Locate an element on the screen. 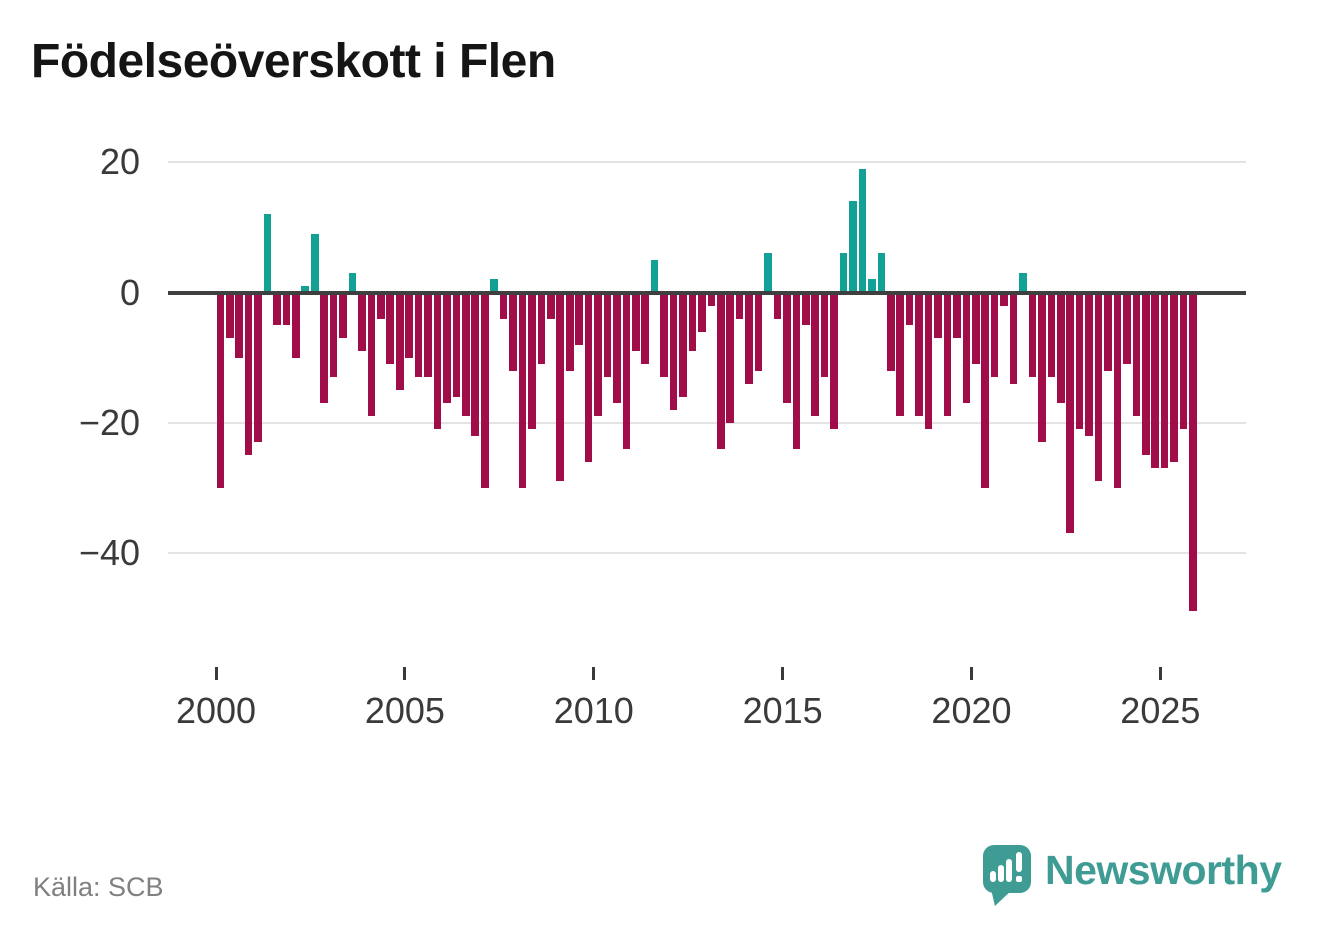  bar-2024-Q4 is located at coordinates (1155, 380).